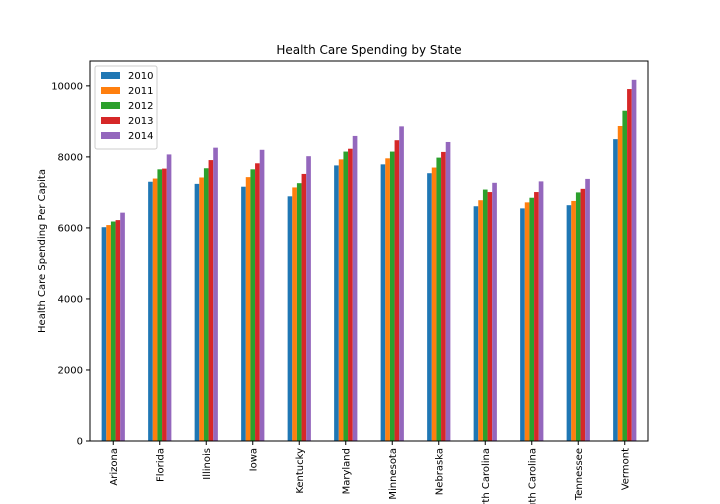 The width and height of the screenshot is (720, 504). Describe the element at coordinates (439, 299) in the screenshot. I see `bar-nebraska-2012` at that location.